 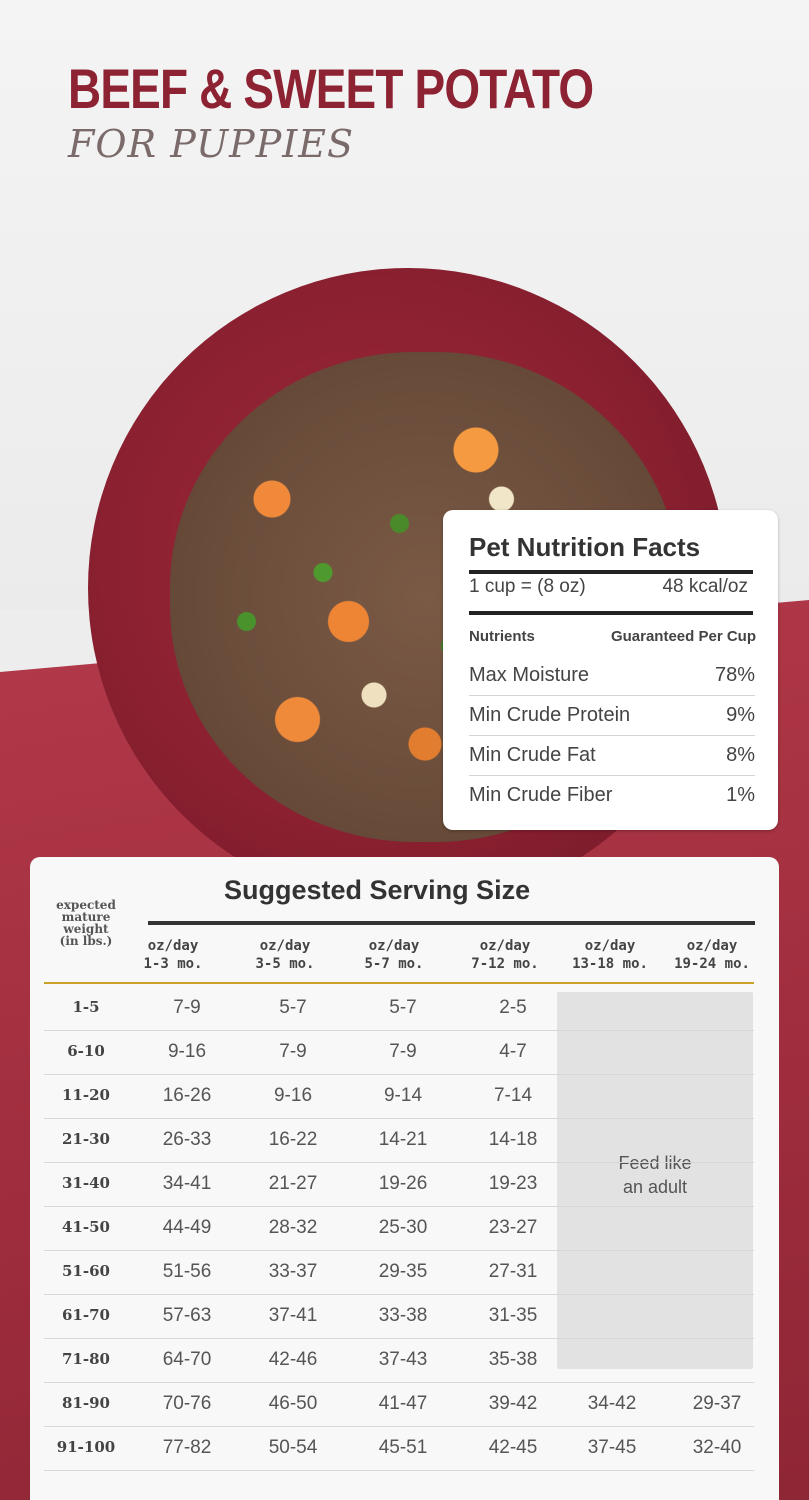 I want to click on nutrient-row: Max Moisture 78%, so click(x=612, y=676).